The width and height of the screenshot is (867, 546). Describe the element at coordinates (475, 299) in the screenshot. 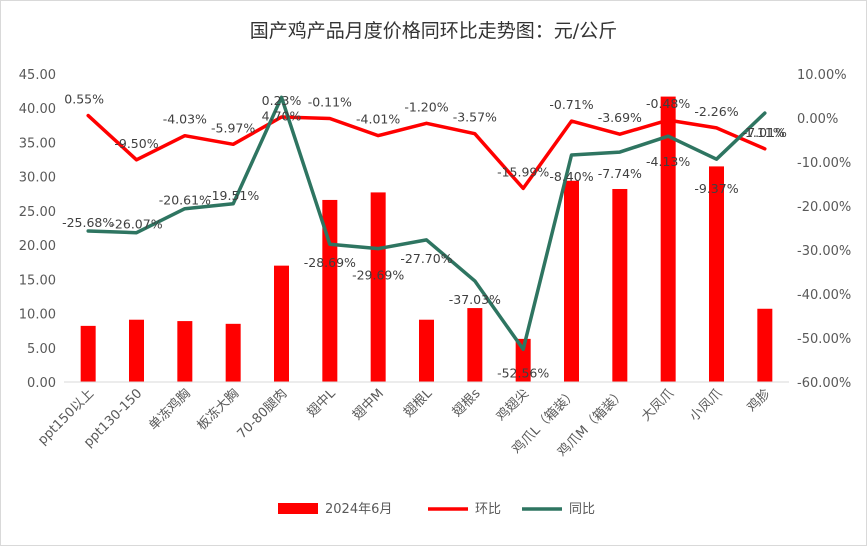

I see `yoy-data-label: -37.03%` at that location.